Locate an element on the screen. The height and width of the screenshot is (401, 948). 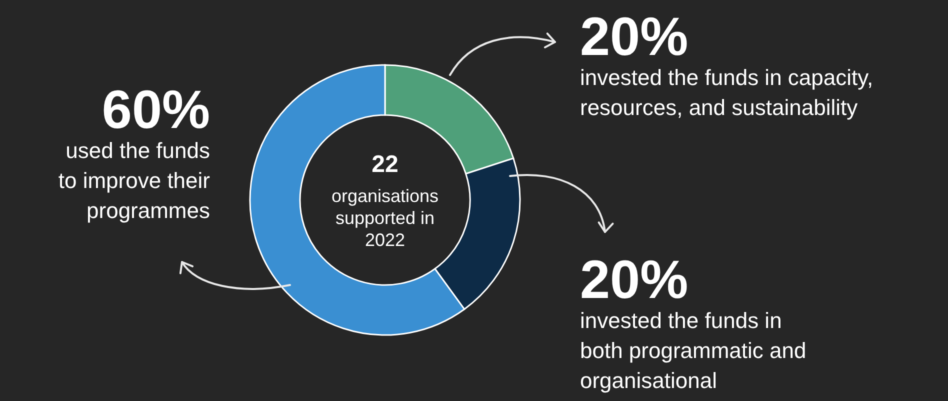
slice-label: invested the funds in both programmatic and organisational is located at coordinates (693, 350).